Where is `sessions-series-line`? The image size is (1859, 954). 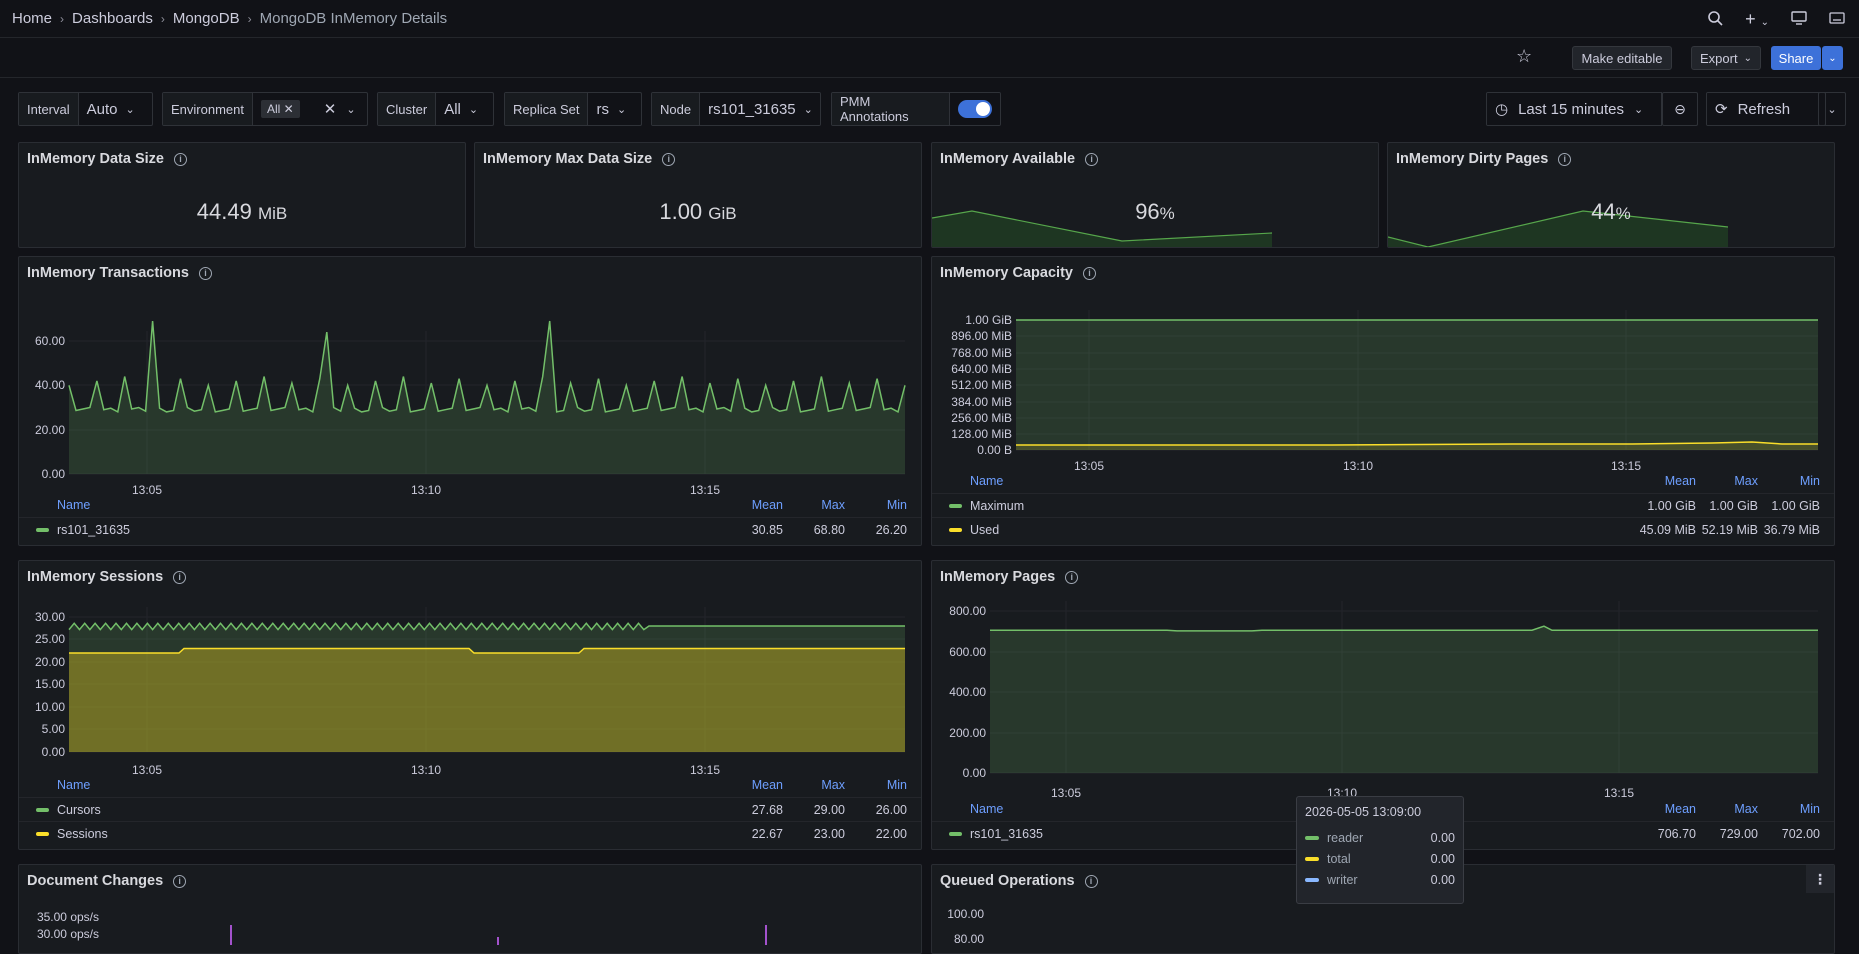
sessions-series-line is located at coordinates (487, 650).